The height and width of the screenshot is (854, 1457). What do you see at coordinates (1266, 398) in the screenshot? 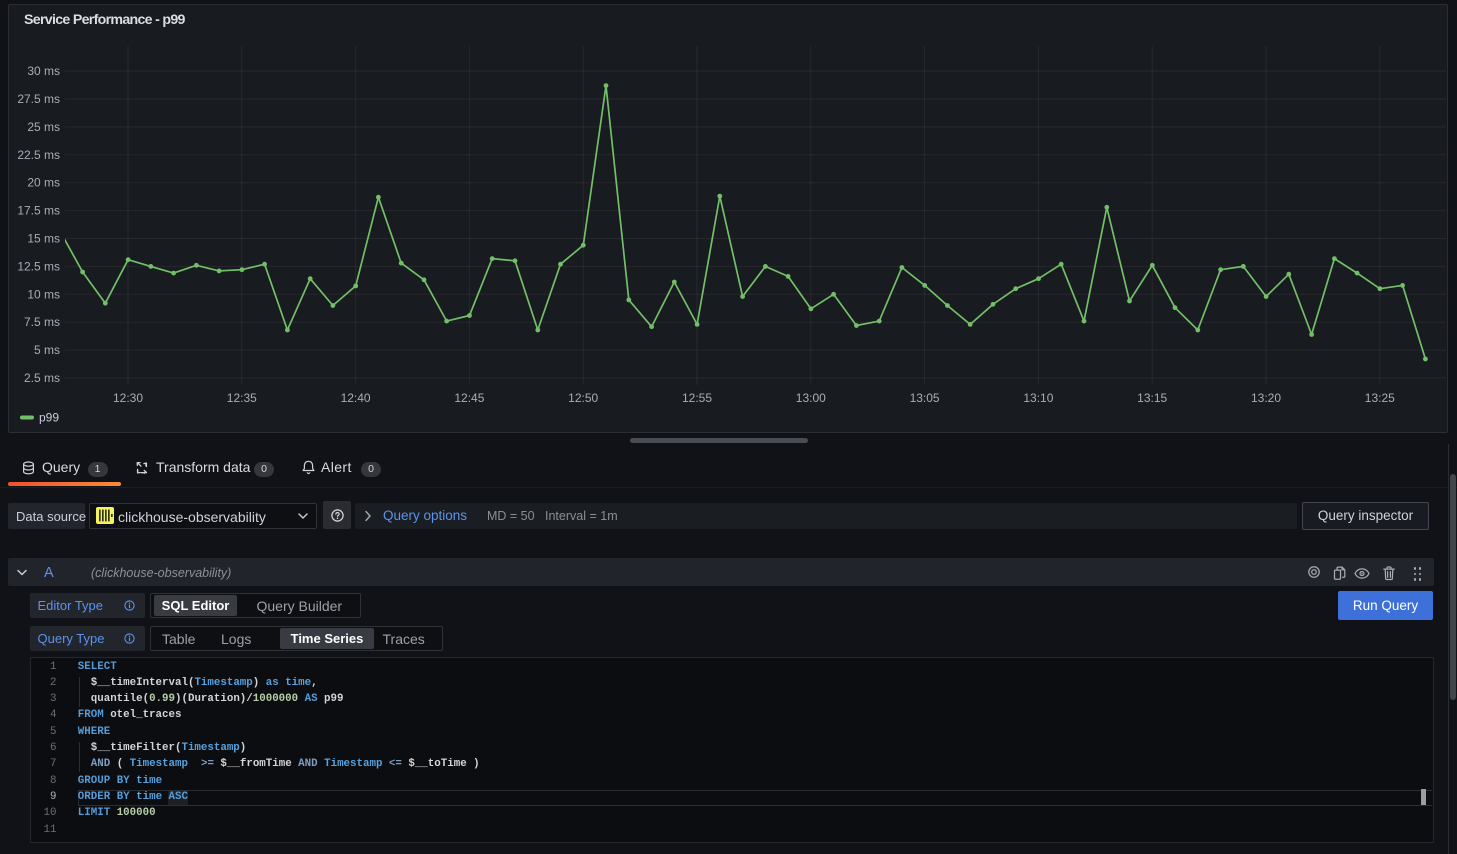
I see `svg-text: 13:20` at bounding box center [1266, 398].